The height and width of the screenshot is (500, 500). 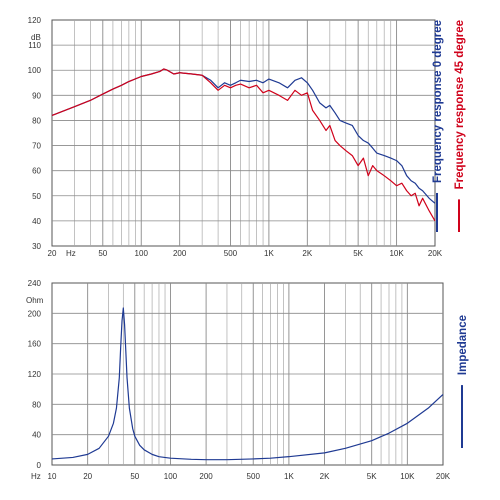 I want to click on y-unit-label: dB, so click(x=36, y=37).